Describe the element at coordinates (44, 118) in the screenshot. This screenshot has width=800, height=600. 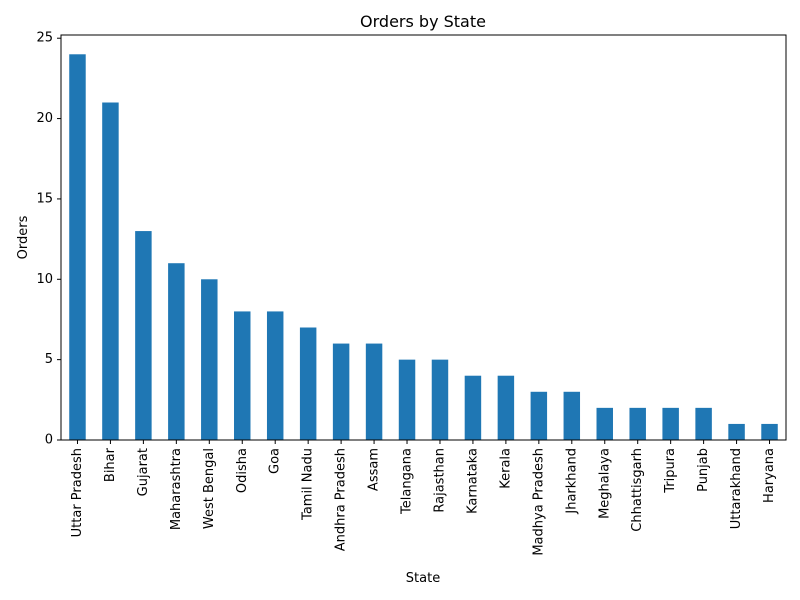
I see `y-tick-label: 20` at that location.